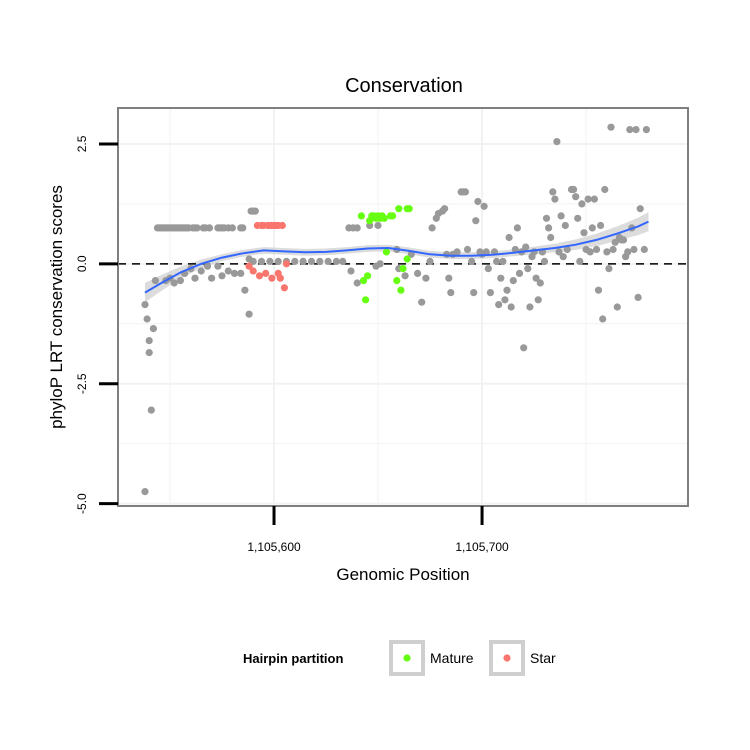 The image size is (750, 750). I want to click on x-axis-title: Genomic Position, so click(402, 574).